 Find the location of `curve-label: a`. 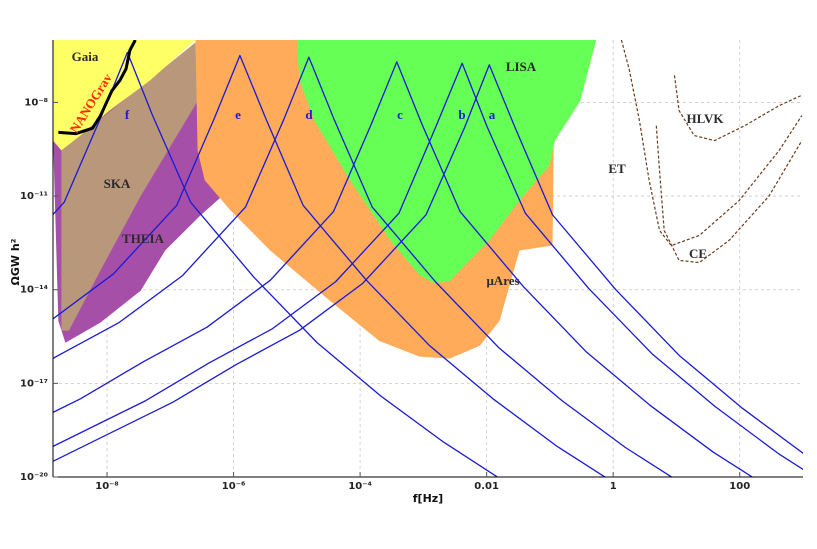

curve-label: a is located at coordinates (492, 114).